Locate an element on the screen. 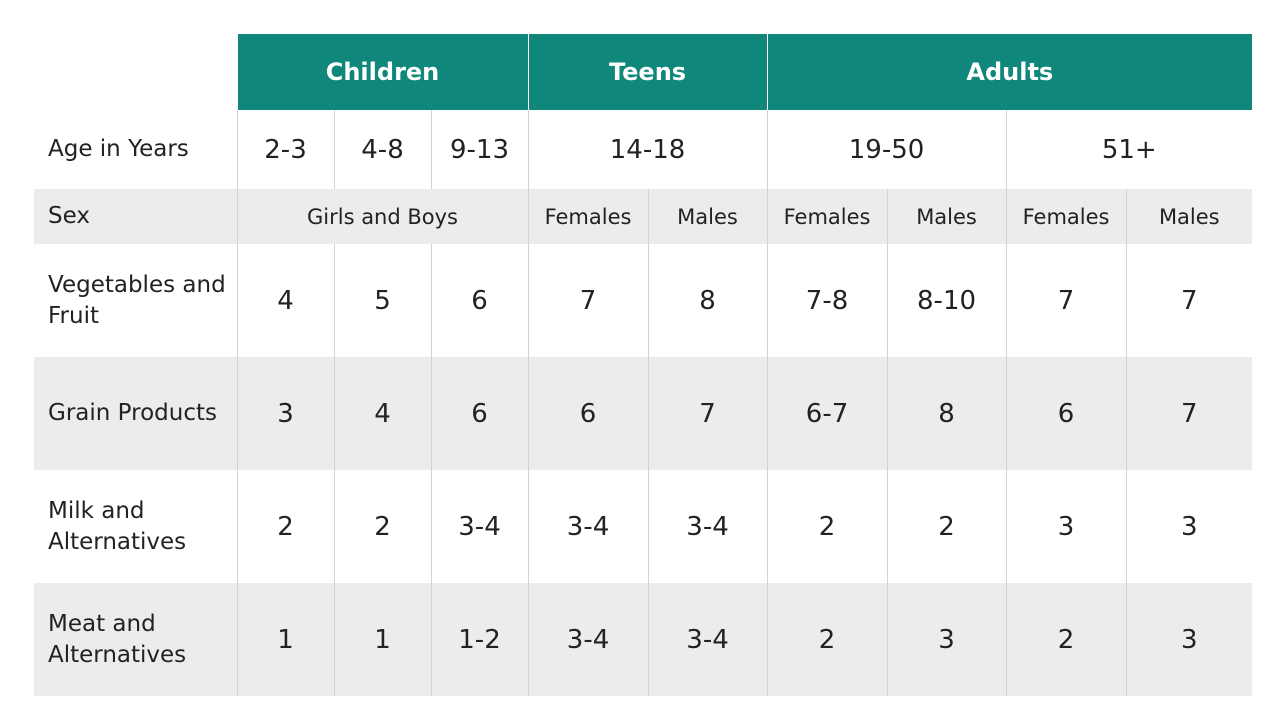 The height and width of the screenshot is (720, 1280). row-label: Grain Products is located at coordinates (135, 413).